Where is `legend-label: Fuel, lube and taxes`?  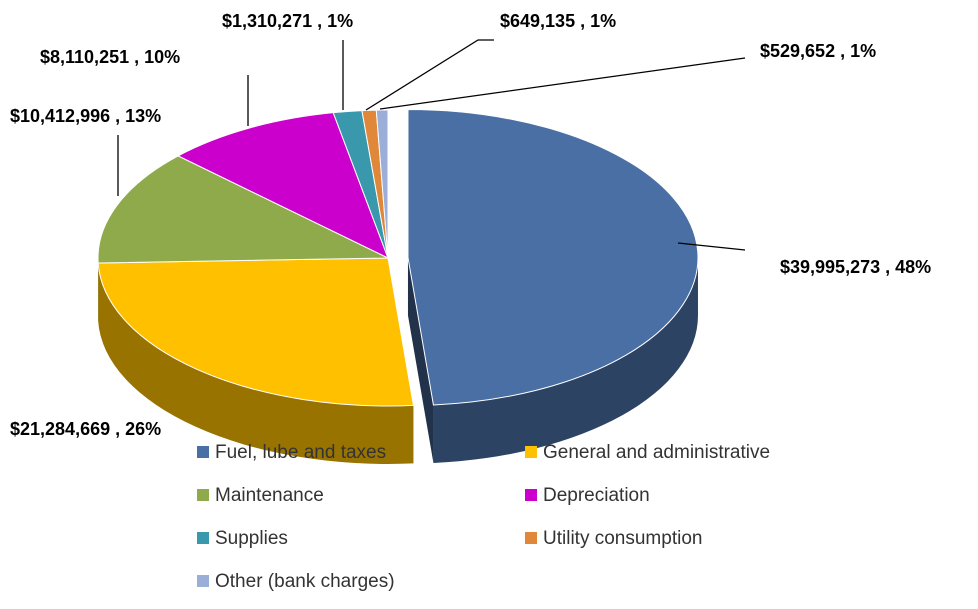 legend-label: Fuel, lube and taxes is located at coordinates (300, 452).